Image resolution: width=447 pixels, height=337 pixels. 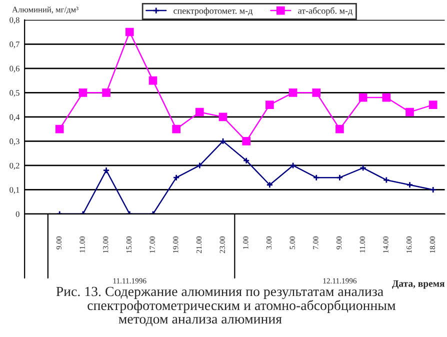 What do you see at coordinates (15, 93) in the screenshot?
I see `y-tick-label: 0,5` at bounding box center [15, 93].